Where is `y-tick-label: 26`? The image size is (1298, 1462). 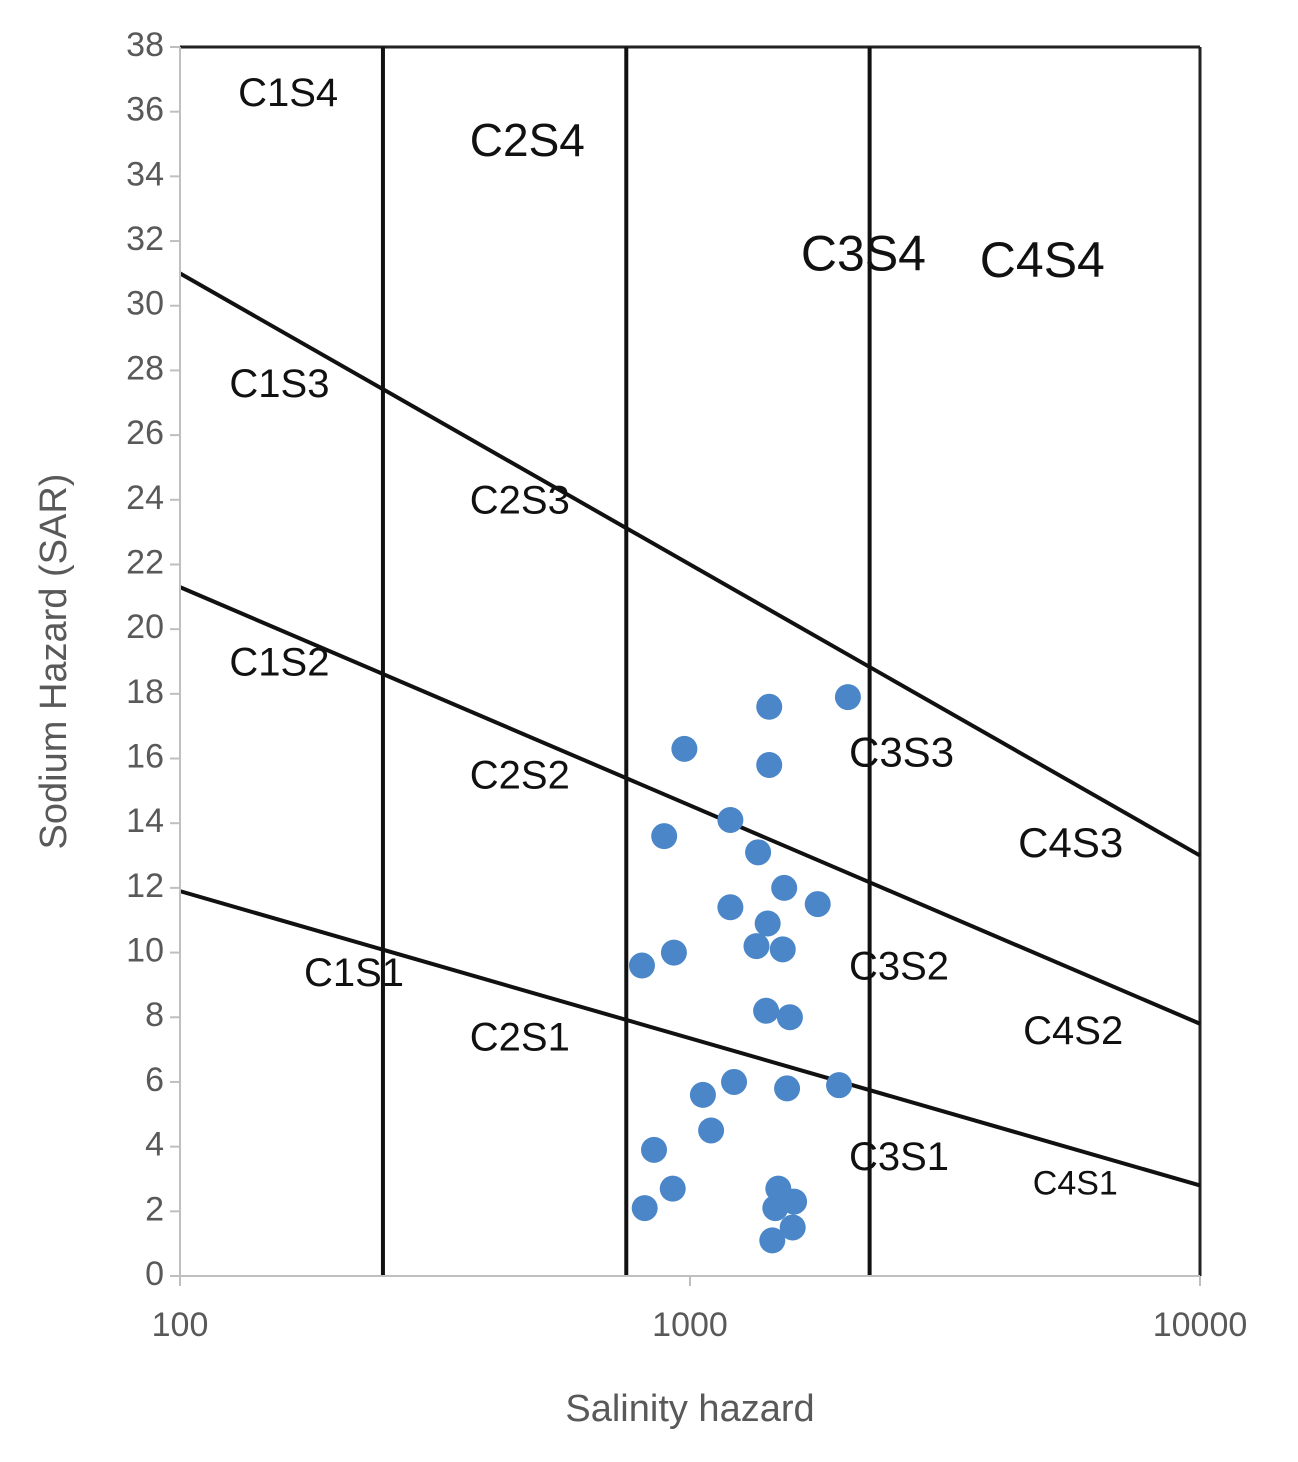
y-tick-label: 26 is located at coordinates (145, 433).